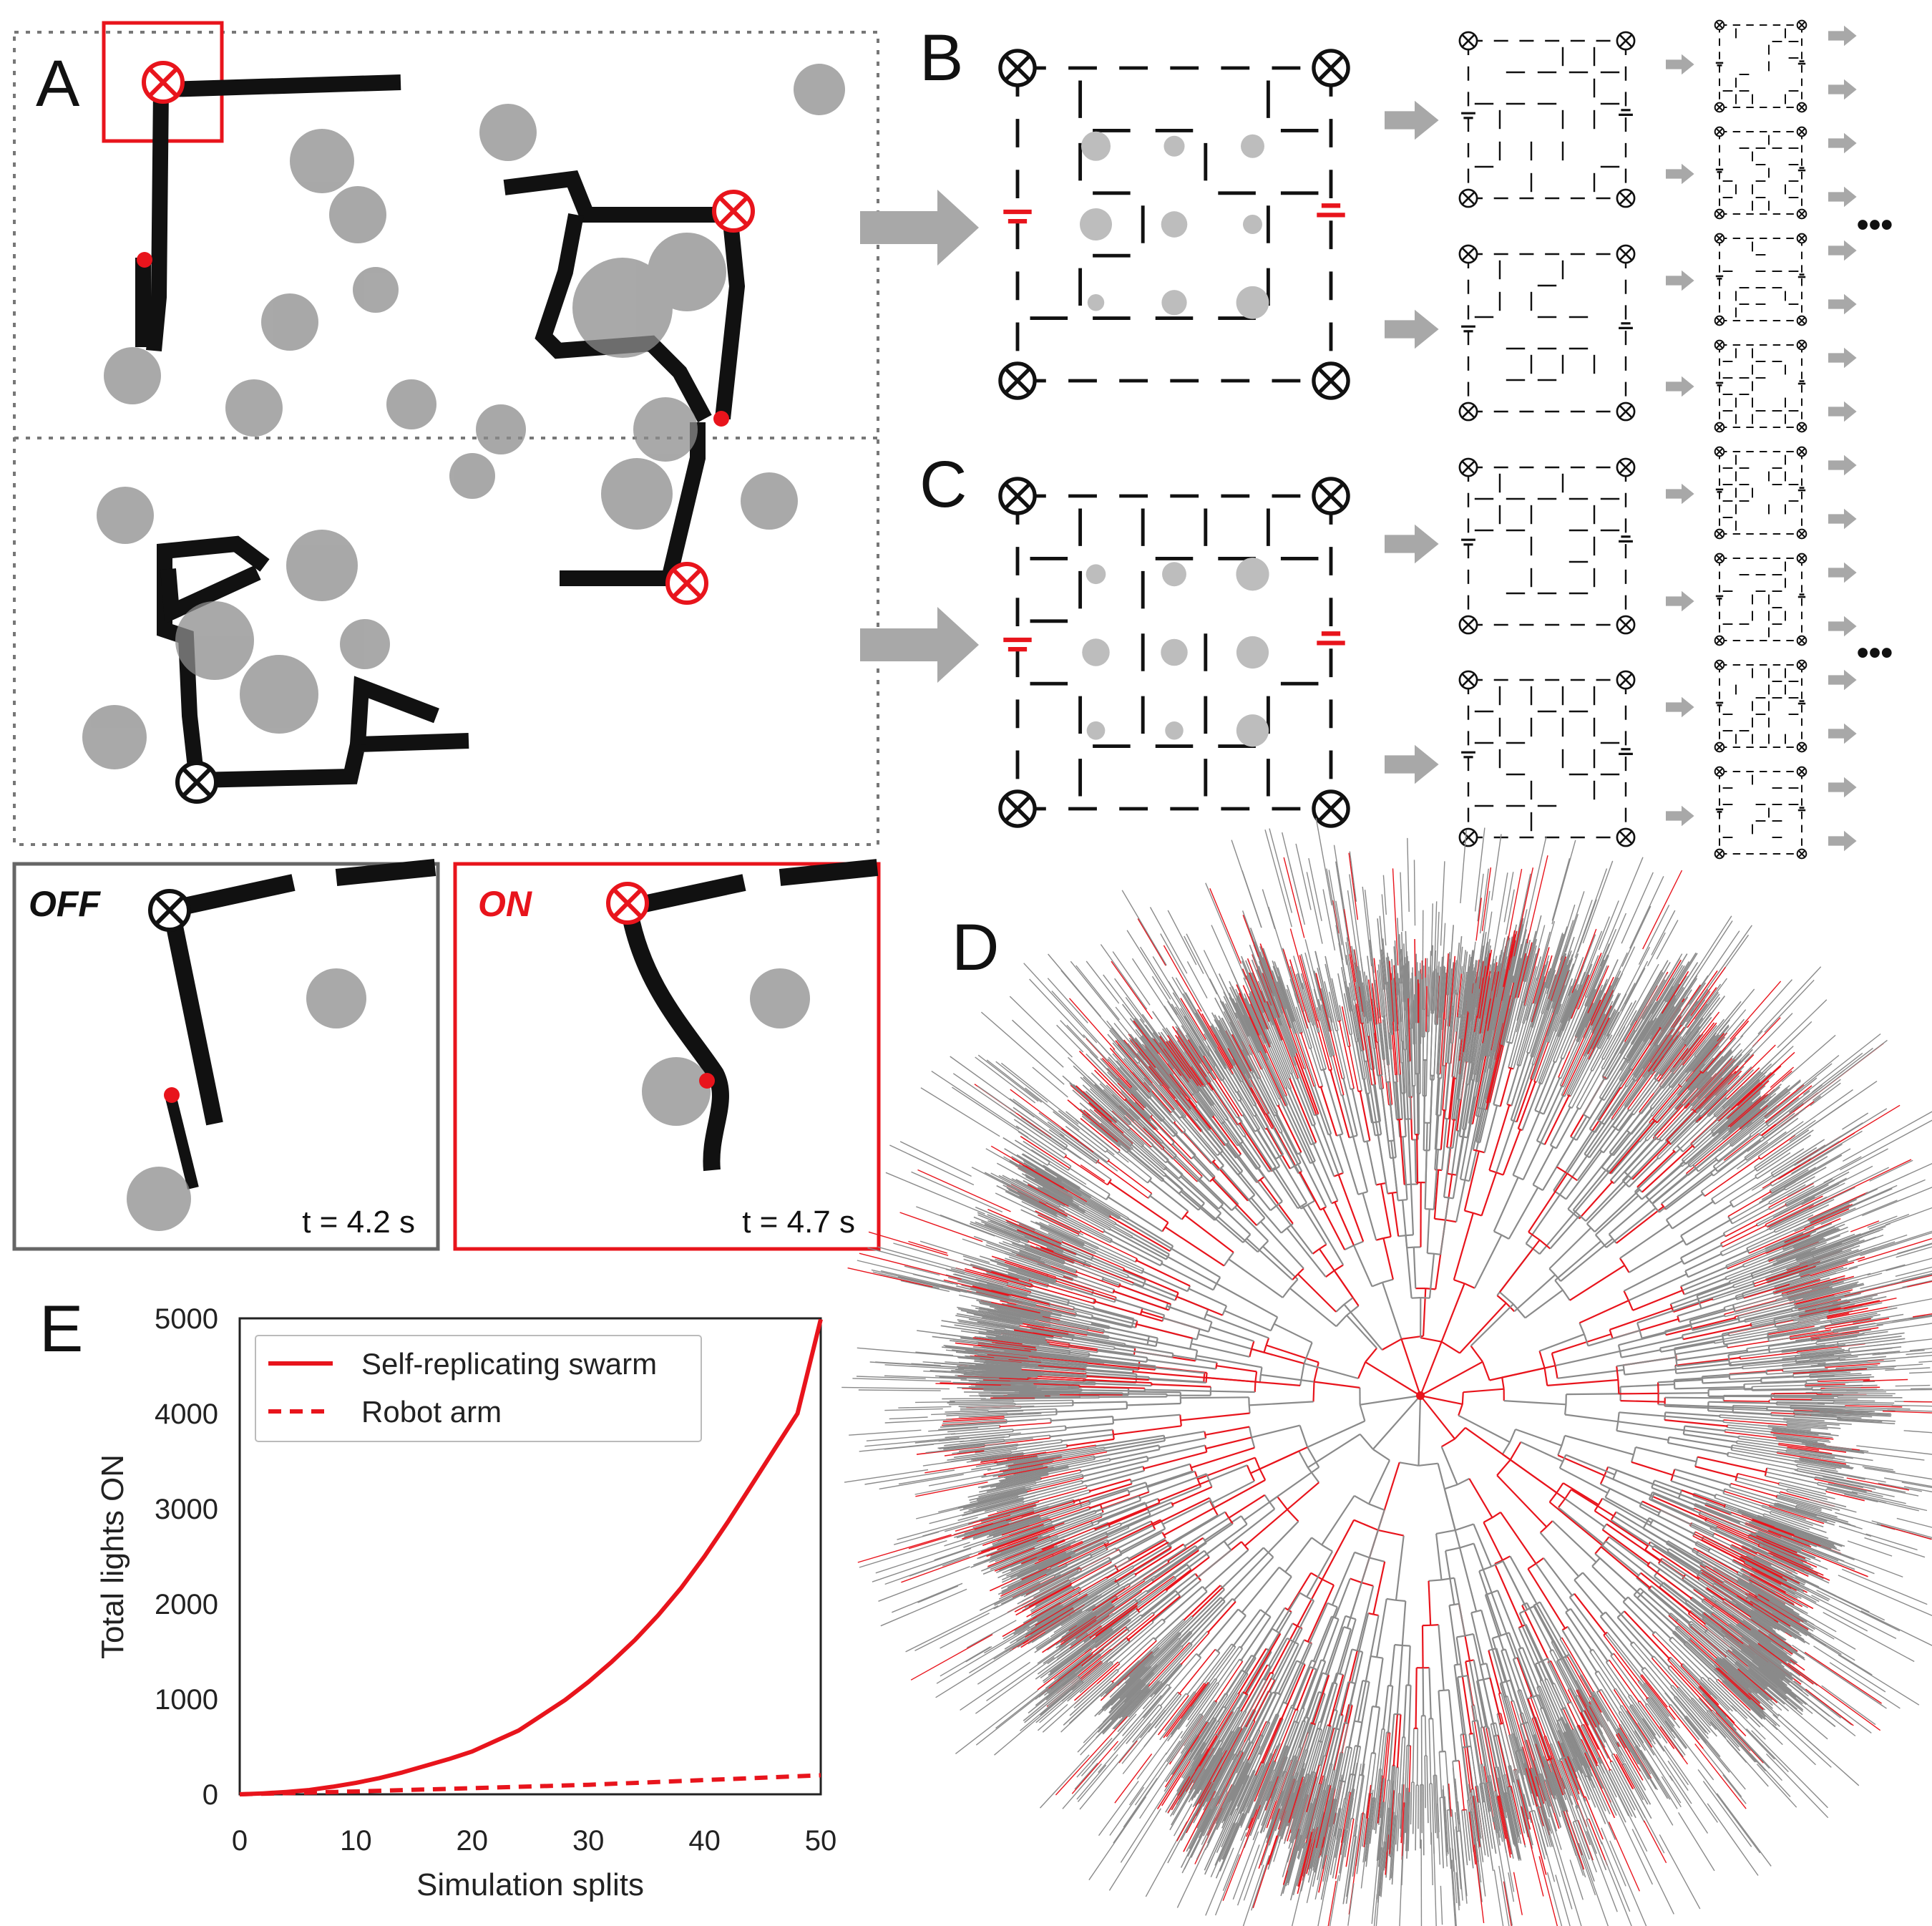 The width and height of the screenshot is (1932, 1926). I want to click on panel-d-letter: D, so click(975, 948).